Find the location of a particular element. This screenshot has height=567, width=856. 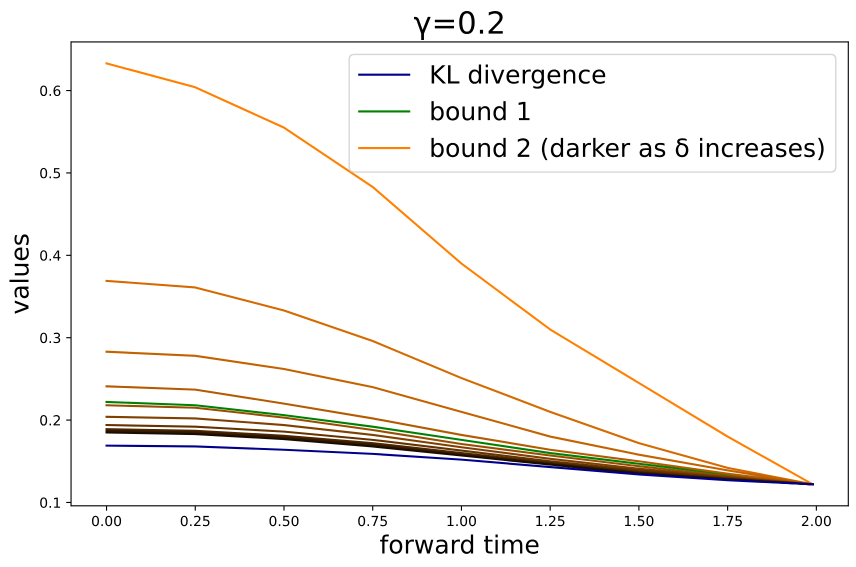

x-tick-label: 1.75 is located at coordinates (728, 521).